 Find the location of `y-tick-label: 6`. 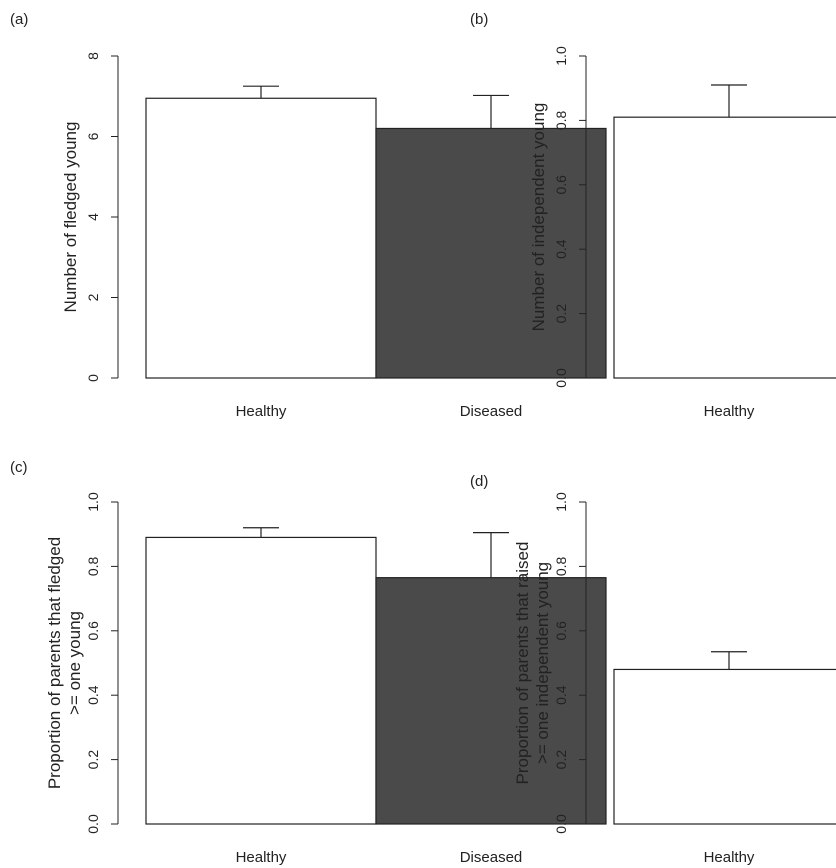

y-tick-label: 6 is located at coordinates (93, 136).